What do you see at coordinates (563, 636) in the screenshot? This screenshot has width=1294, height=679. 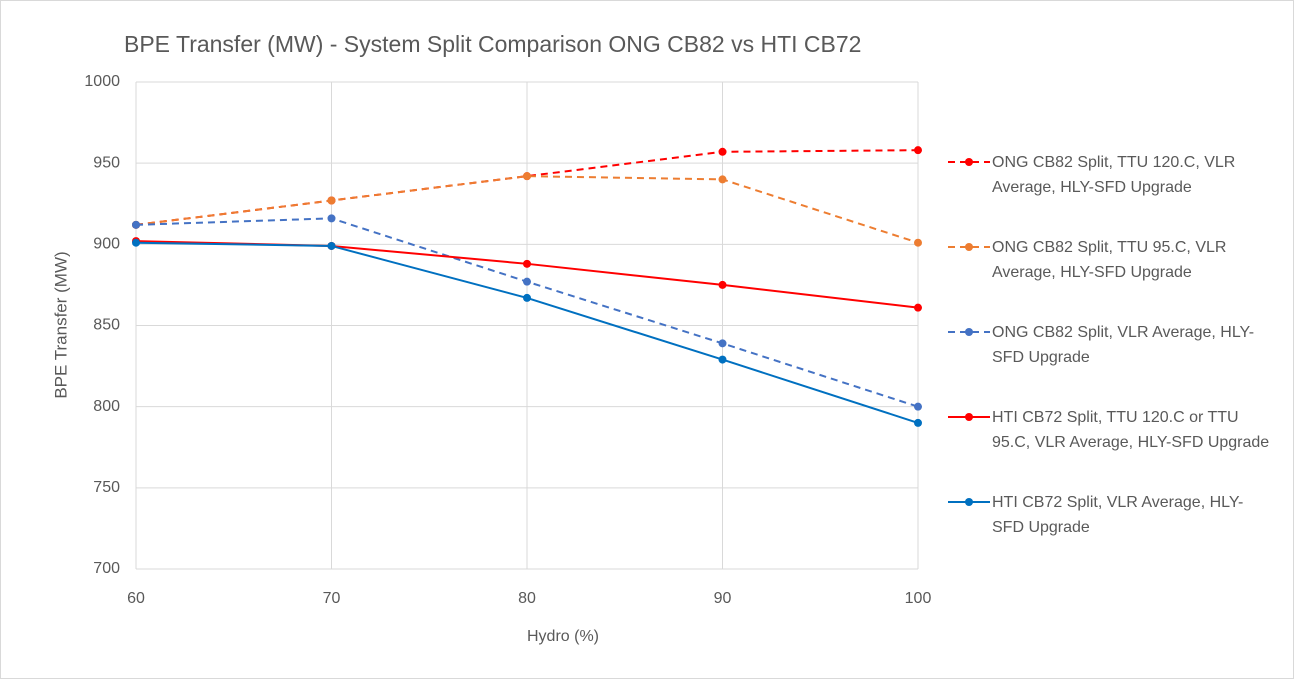 I see `x-axis-label: Hydro (%)` at bounding box center [563, 636].